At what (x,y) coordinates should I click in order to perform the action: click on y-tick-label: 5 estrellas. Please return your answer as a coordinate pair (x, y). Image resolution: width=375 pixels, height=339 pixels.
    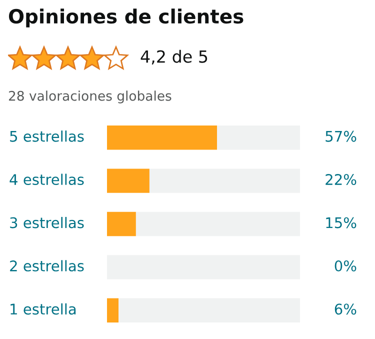
    Looking at the image, I should click on (47, 136).